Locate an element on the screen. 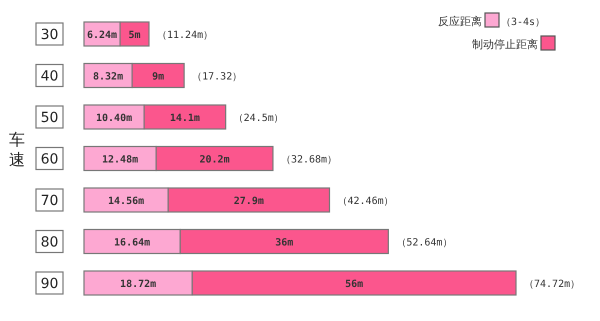 The width and height of the screenshot is (600, 321). data-label: 5m is located at coordinates (134, 35).